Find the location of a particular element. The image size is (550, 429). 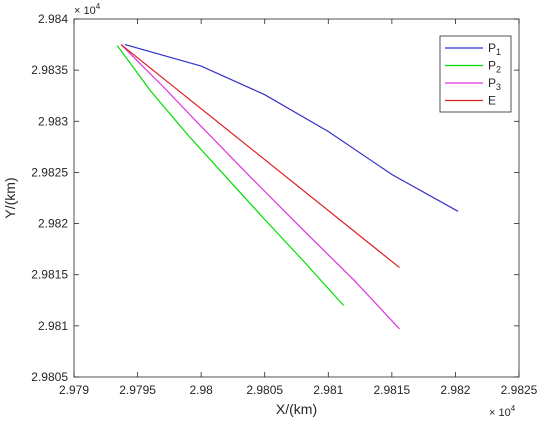

x-tick-label: 2.9825 is located at coordinates (519, 390).